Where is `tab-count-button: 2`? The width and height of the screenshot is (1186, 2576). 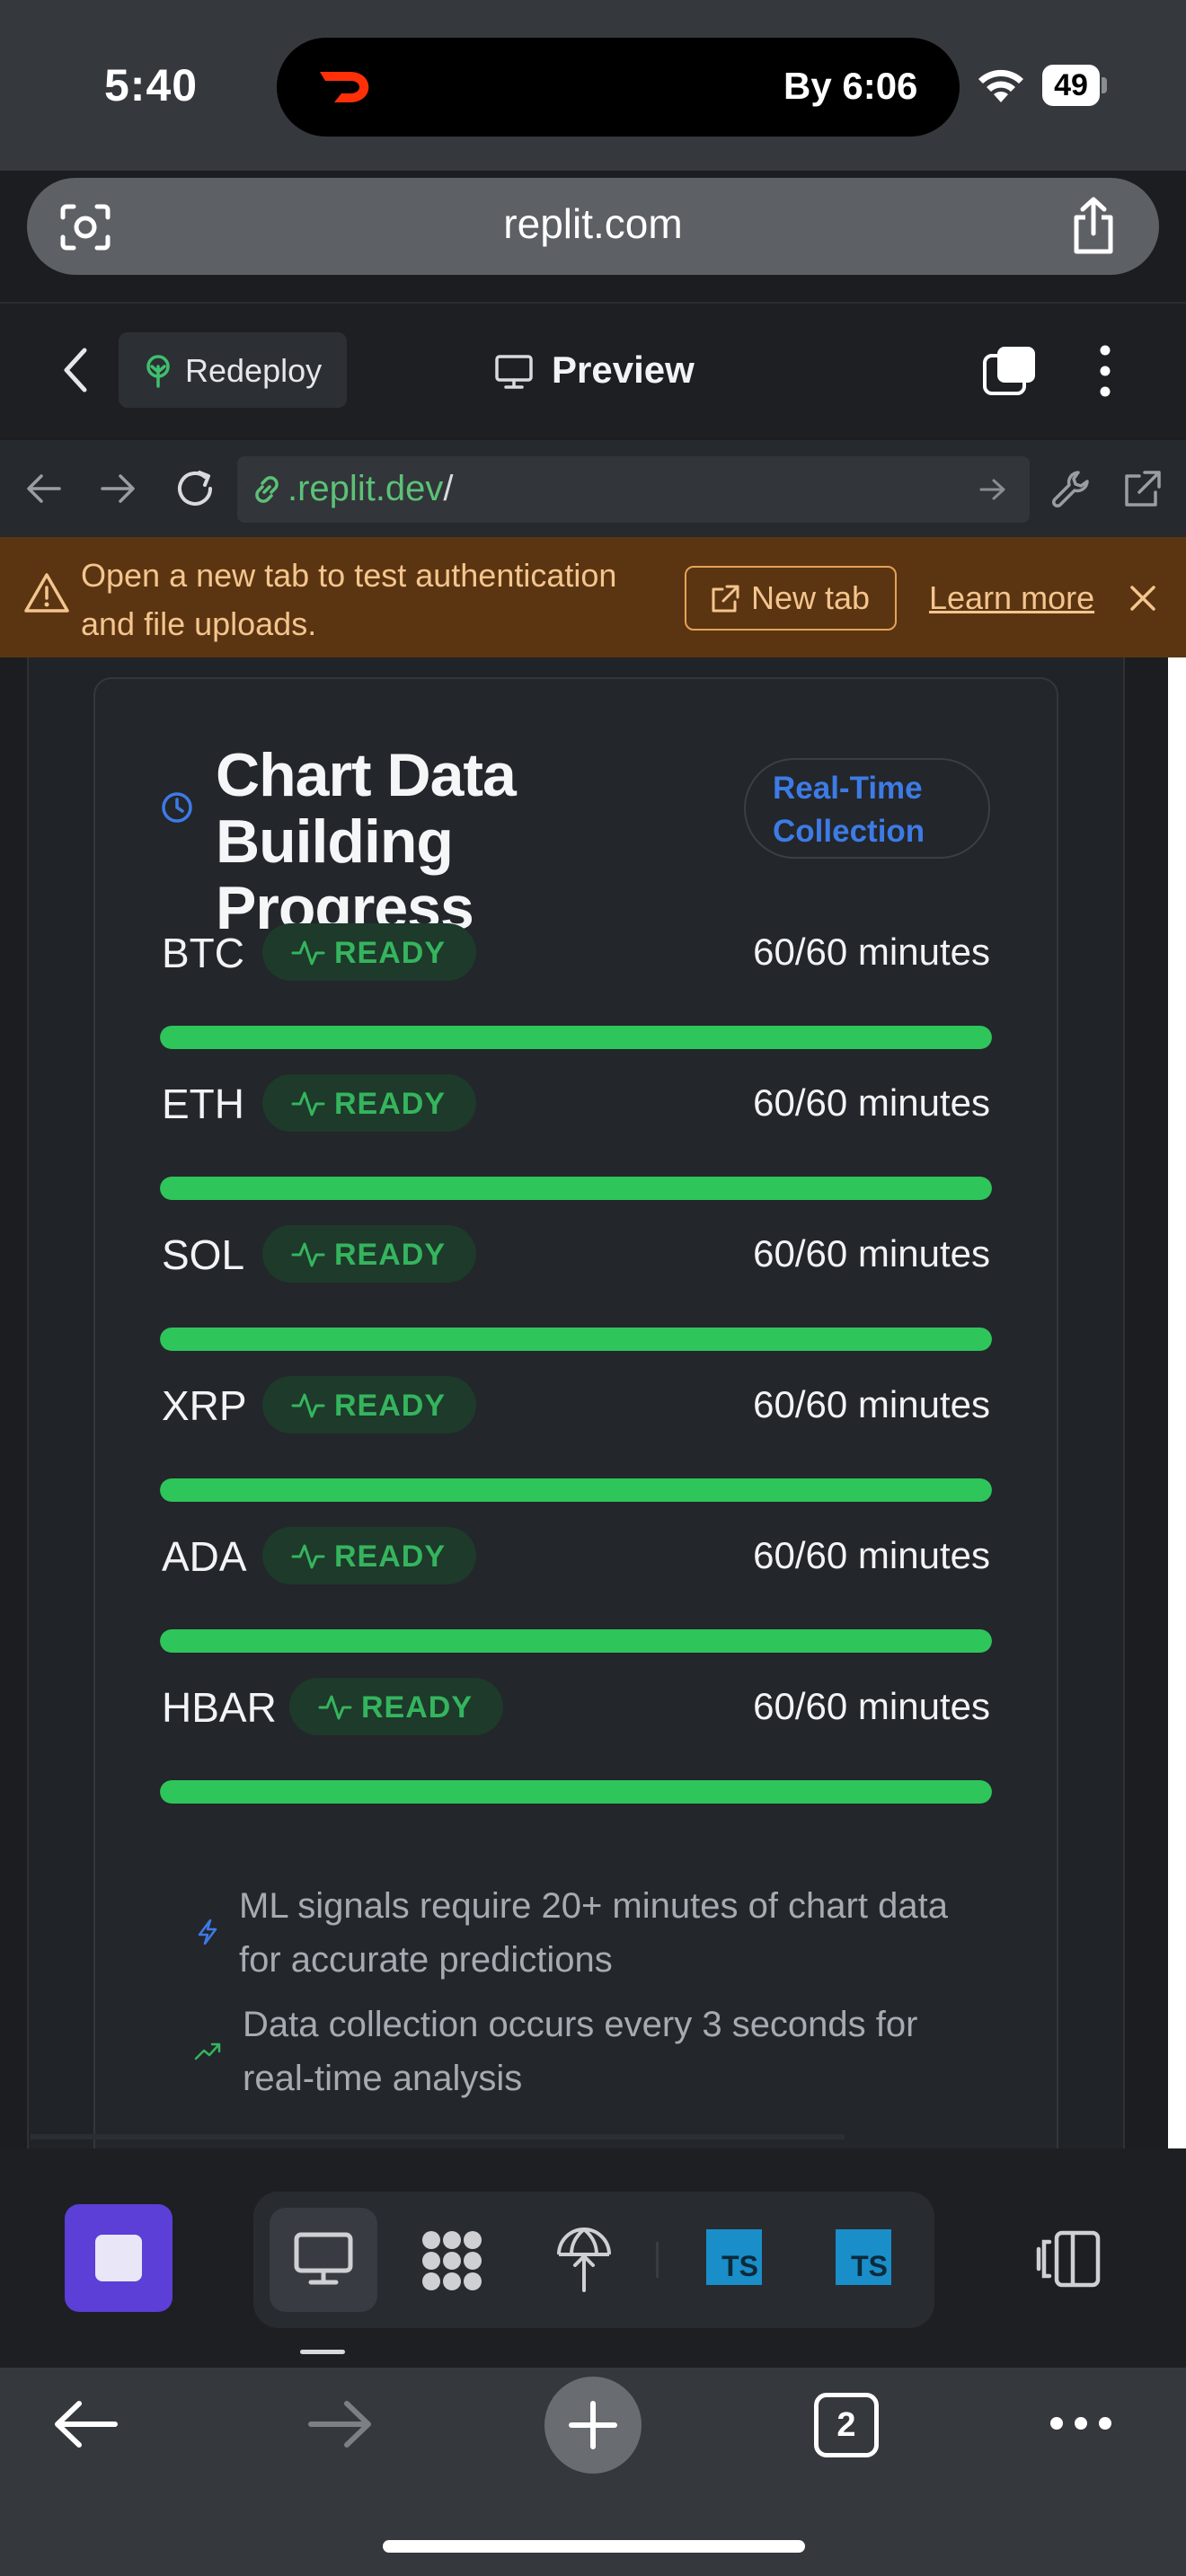 tab-count-button: 2 is located at coordinates (846, 2425).